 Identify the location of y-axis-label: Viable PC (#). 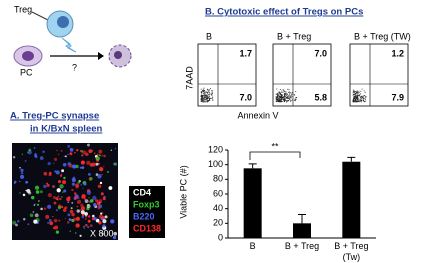
(183, 191).